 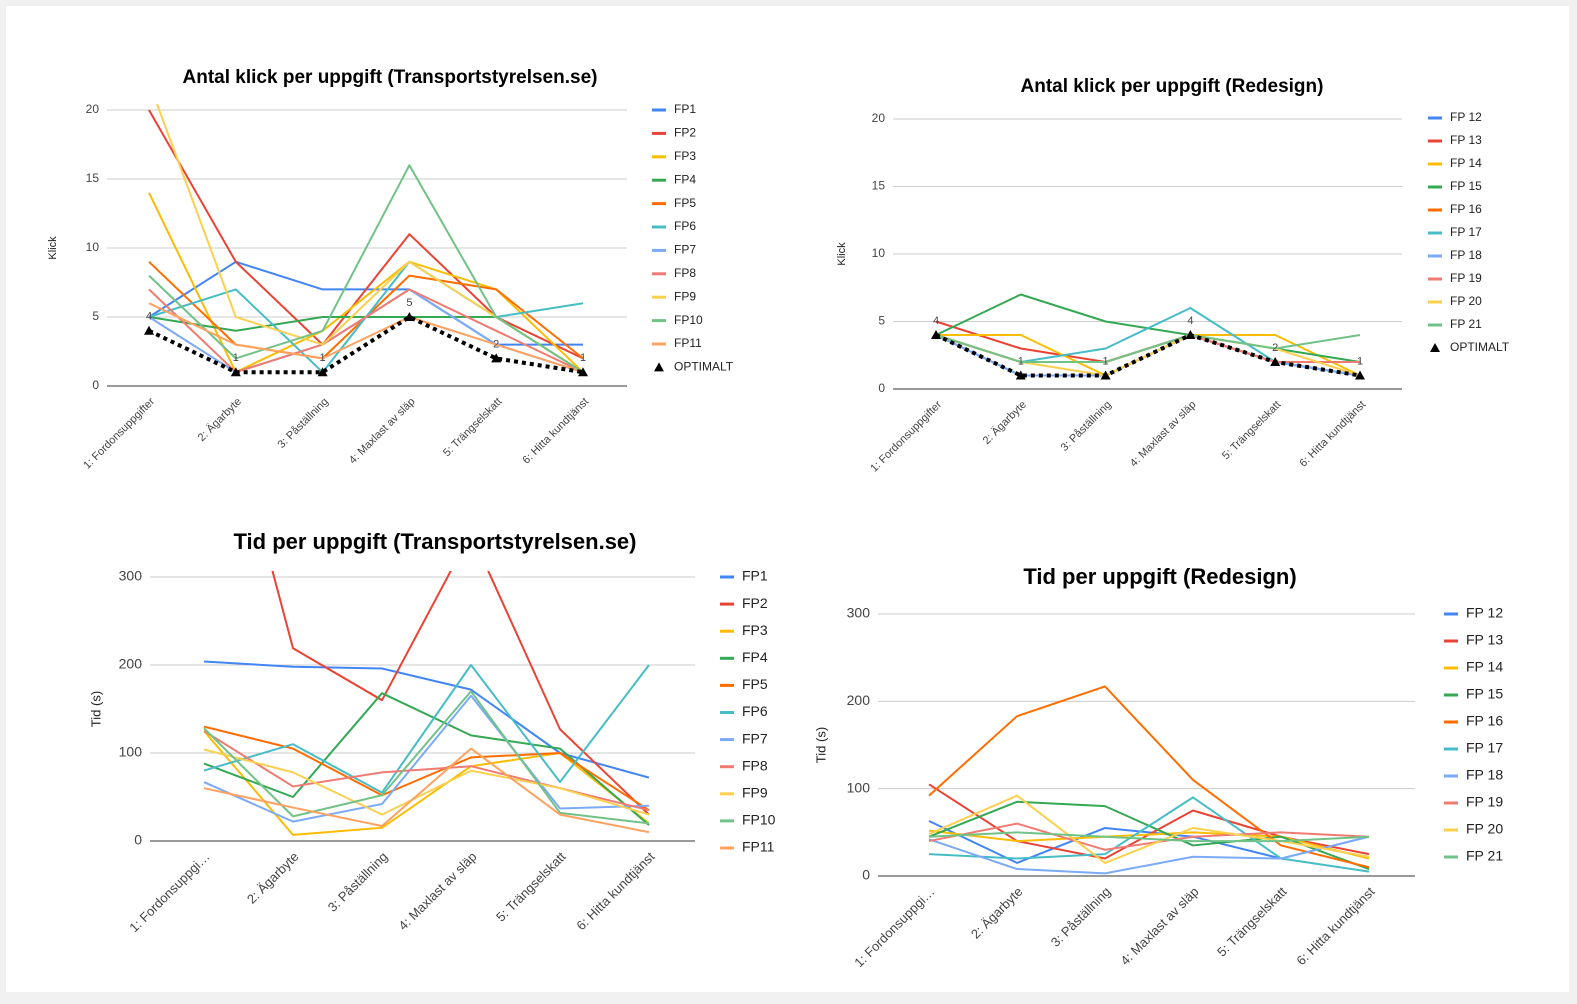 What do you see at coordinates (1484, 667) in the screenshot?
I see `legend-label: FP 14` at bounding box center [1484, 667].